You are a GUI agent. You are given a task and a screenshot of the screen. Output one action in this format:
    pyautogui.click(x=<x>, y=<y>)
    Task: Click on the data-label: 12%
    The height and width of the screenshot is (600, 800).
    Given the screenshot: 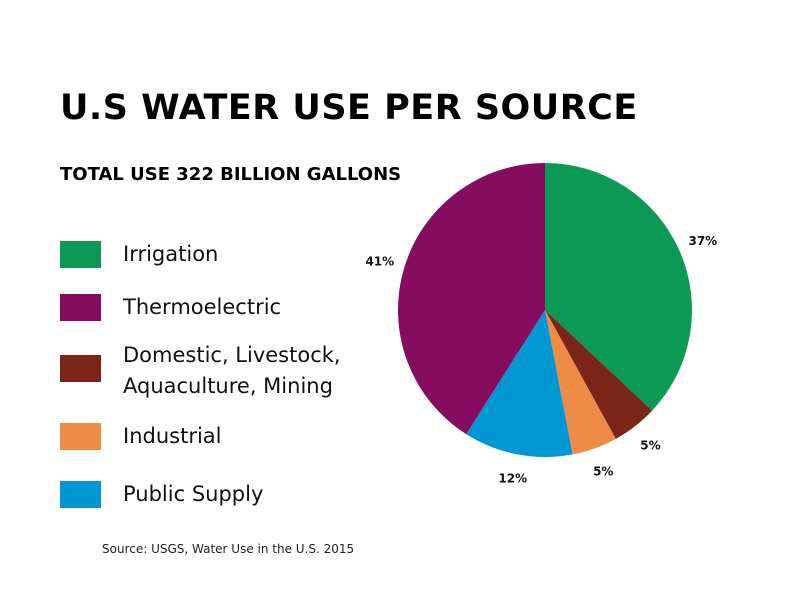 What is the action you would take?
    pyautogui.click(x=512, y=478)
    